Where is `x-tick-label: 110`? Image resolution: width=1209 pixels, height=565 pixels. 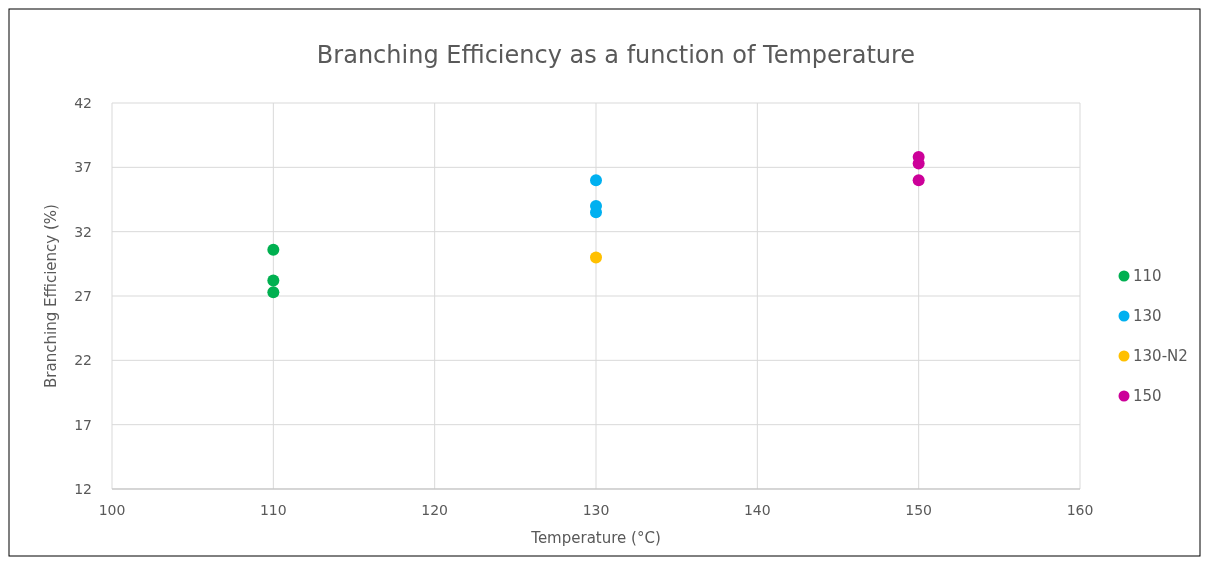 x-tick-label: 110 is located at coordinates (273, 510).